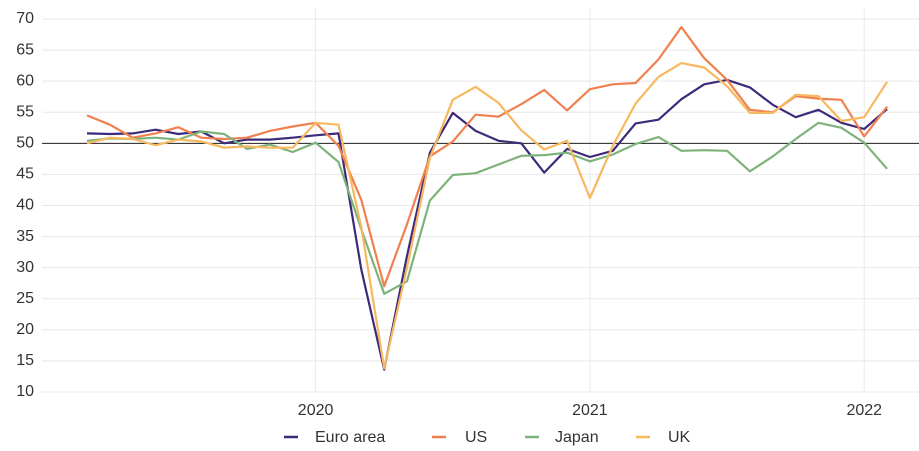 The image size is (919, 451). I want to click on x-tick-label: 2020, so click(316, 410).